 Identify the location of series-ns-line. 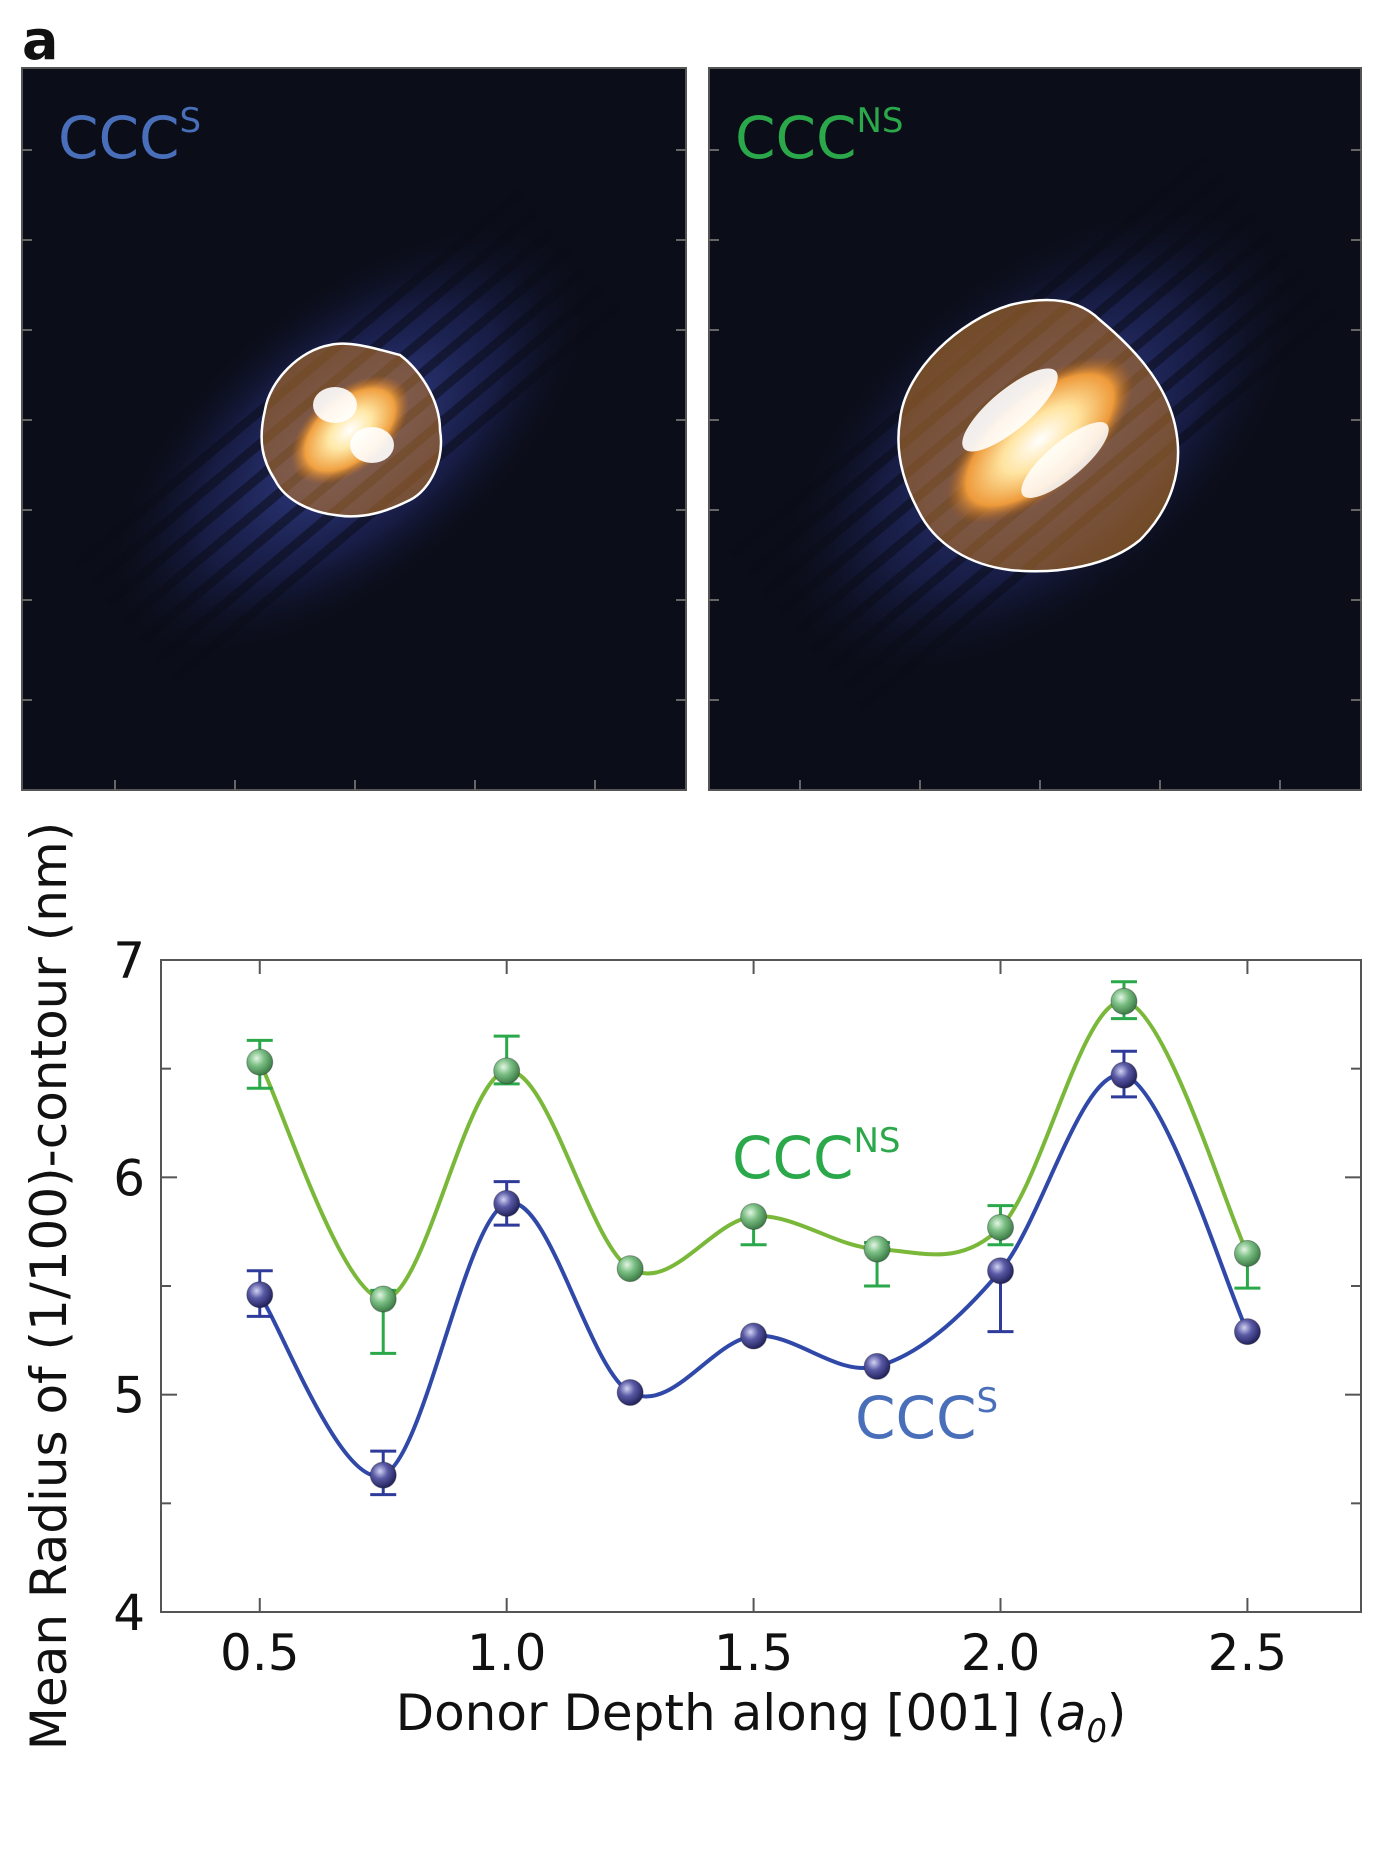
(753, 1150).